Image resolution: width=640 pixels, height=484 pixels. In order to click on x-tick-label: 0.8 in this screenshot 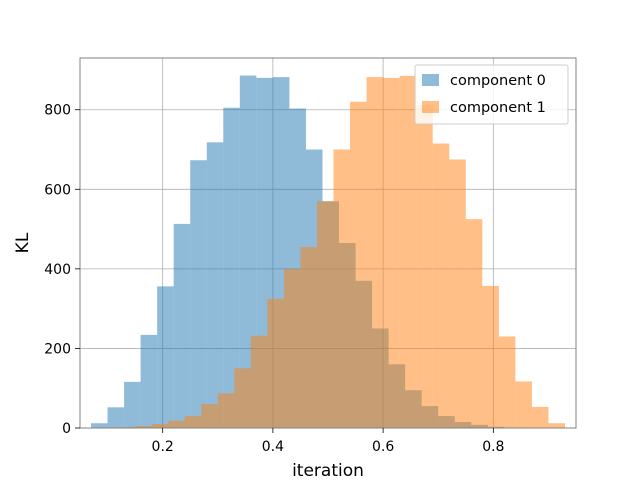, I will do `click(493, 447)`.